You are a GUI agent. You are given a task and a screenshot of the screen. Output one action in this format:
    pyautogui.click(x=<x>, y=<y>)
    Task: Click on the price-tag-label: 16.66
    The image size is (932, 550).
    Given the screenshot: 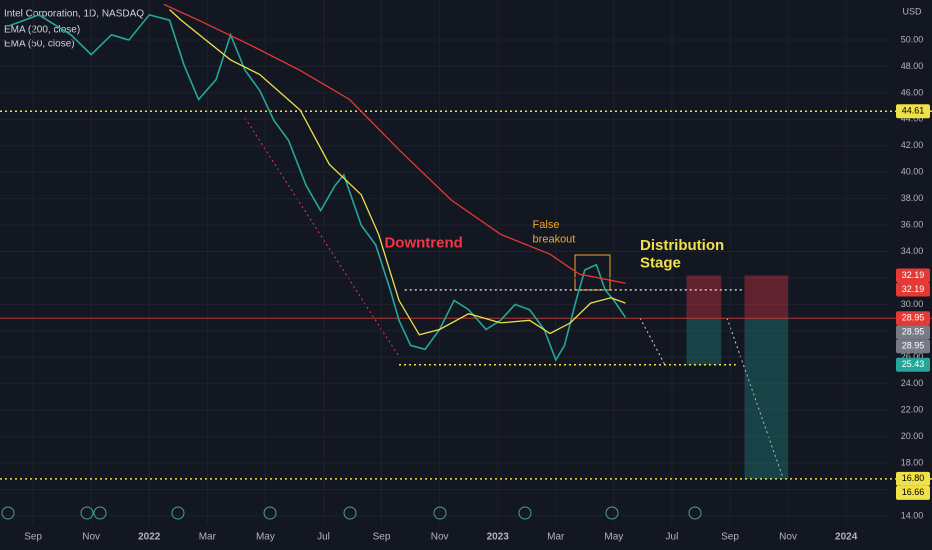 What is the action you would take?
    pyautogui.click(x=913, y=492)
    